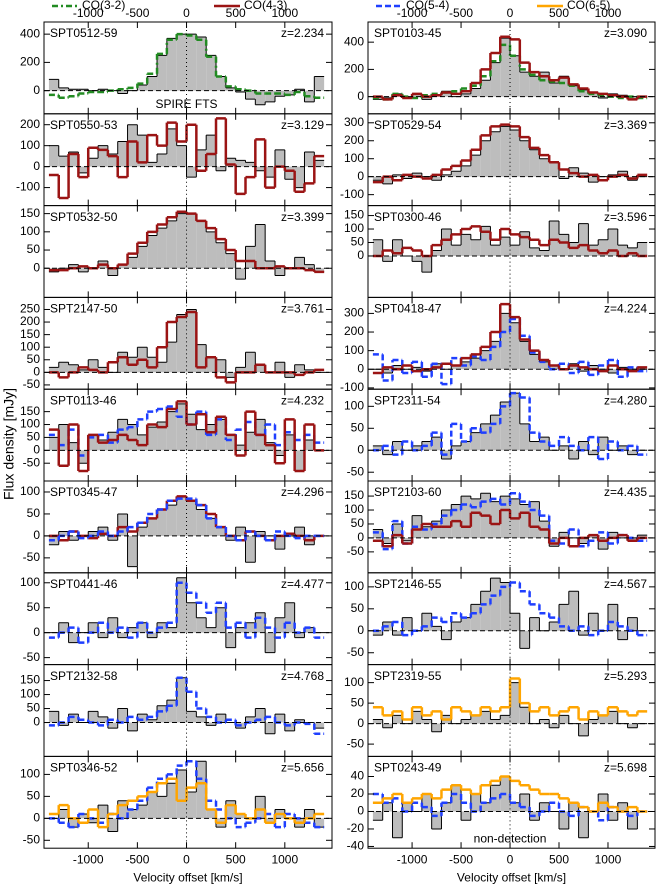 The width and height of the screenshot is (660, 894). Describe the element at coordinates (354, 331) in the screenshot. I see `y-tick-label: 200` at that location.